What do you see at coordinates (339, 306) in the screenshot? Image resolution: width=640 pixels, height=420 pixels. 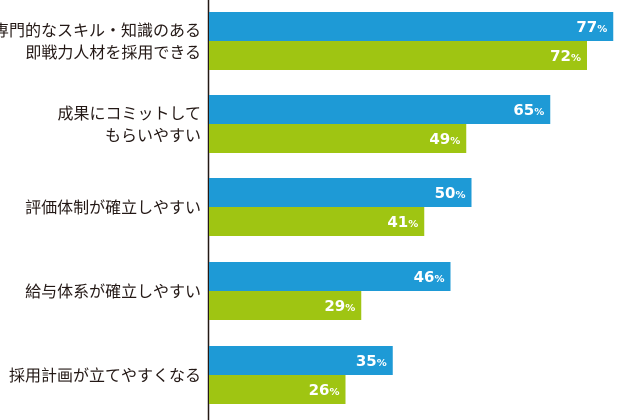 I see `value-label: 29%` at bounding box center [339, 306].